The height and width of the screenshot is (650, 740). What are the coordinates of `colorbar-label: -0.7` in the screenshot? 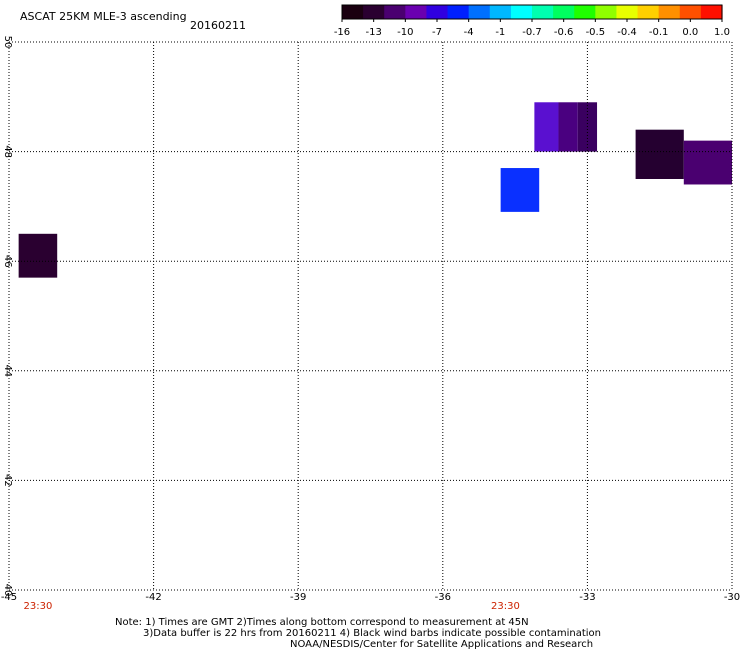 It's located at (532, 32).